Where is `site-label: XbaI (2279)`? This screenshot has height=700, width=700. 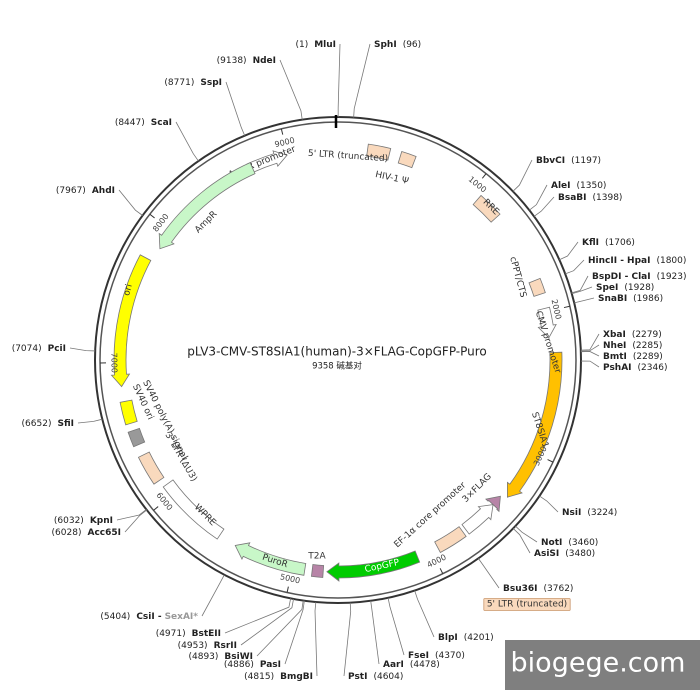 site-label: XbaI (2279) is located at coordinates (632, 335).